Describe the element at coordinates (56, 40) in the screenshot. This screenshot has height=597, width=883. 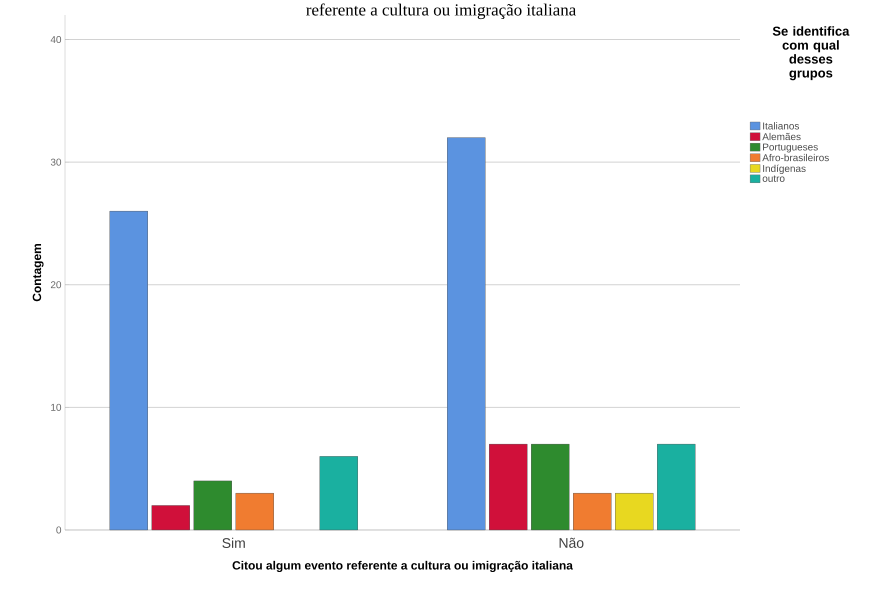
I see `y-tick-label: 40` at that location.